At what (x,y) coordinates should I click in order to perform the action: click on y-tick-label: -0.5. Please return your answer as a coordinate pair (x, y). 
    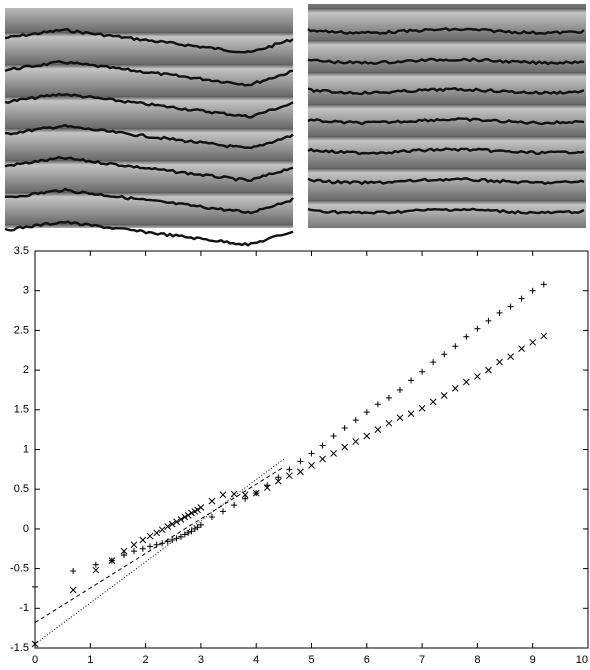
    Looking at the image, I should click on (19, 569).